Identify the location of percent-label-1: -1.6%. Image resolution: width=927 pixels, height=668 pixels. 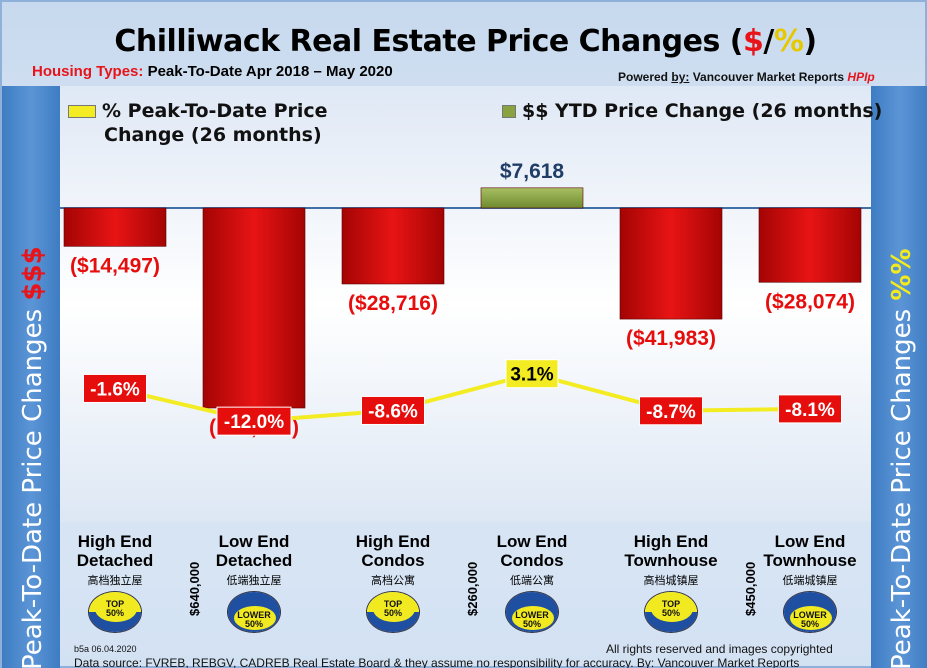
(115, 389).